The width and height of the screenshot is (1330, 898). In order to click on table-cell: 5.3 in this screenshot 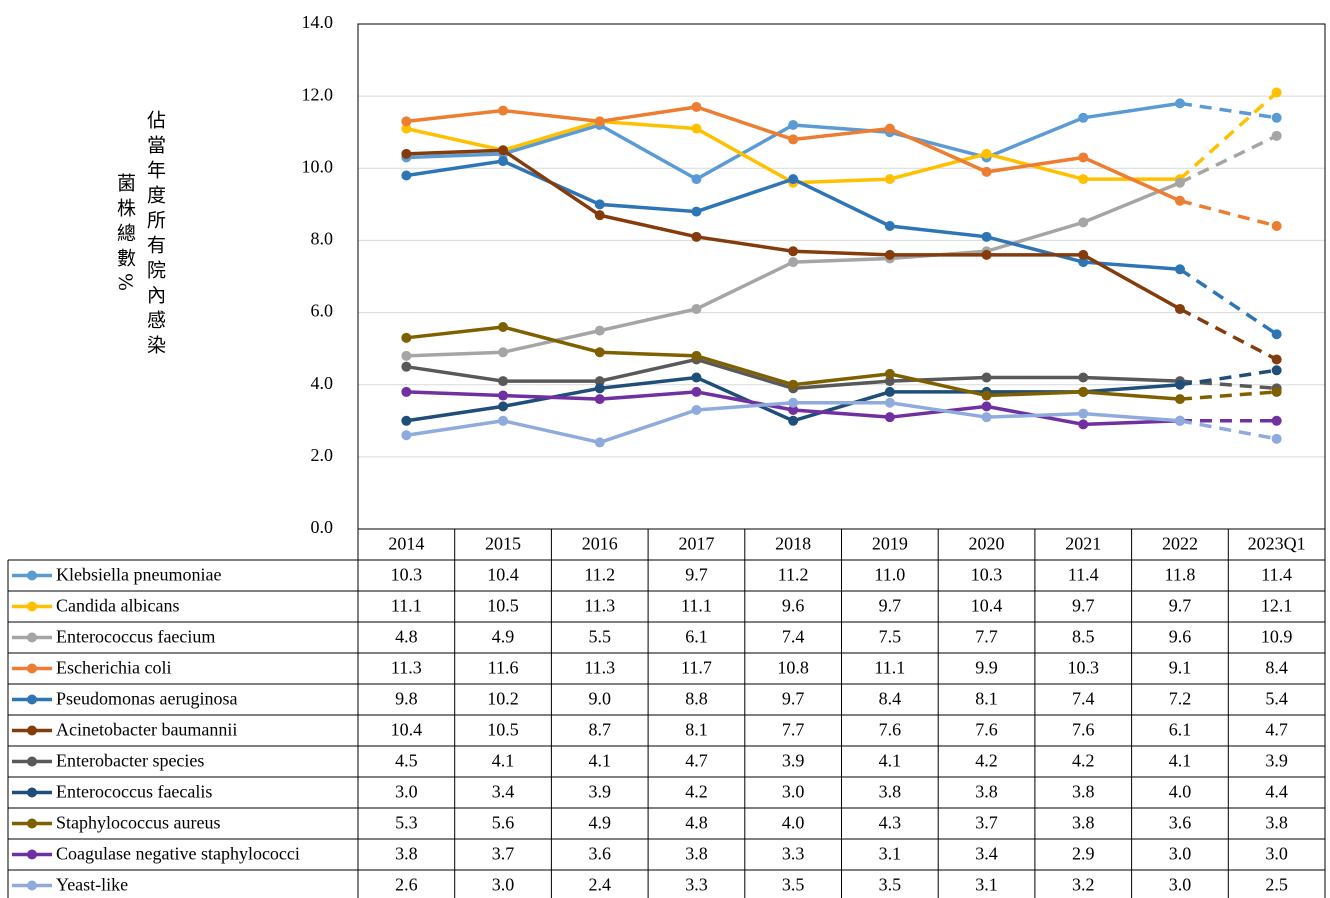, I will do `click(406, 823)`.